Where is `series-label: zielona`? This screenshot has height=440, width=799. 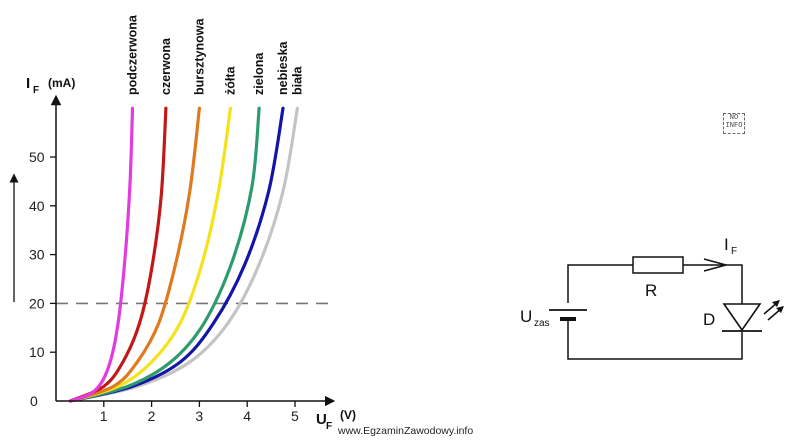 series-label: zielona is located at coordinates (259, 73).